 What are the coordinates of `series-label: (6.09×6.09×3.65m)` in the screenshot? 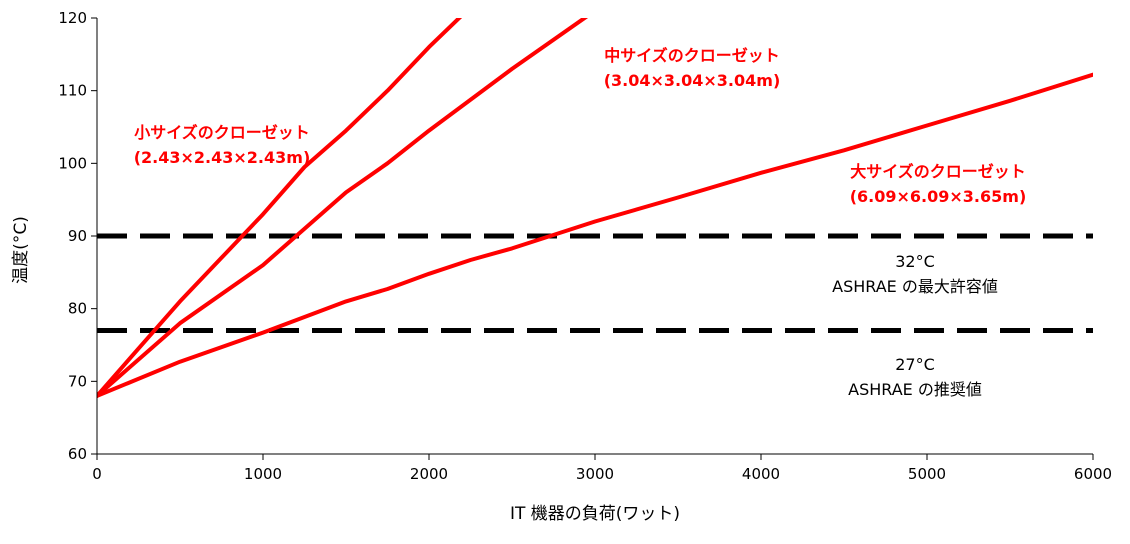 It's located at (938, 196).